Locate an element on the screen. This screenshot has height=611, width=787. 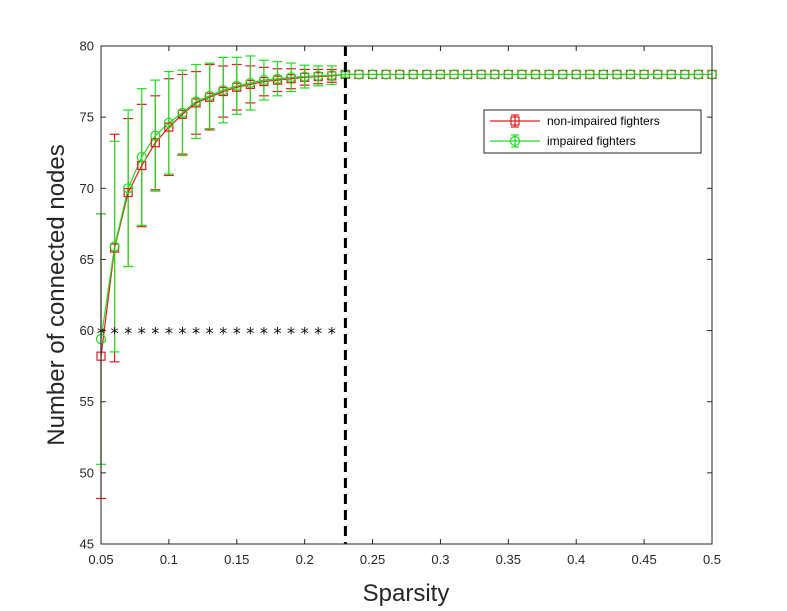
x-axis-label: Sparsity is located at coordinates (406, 593).